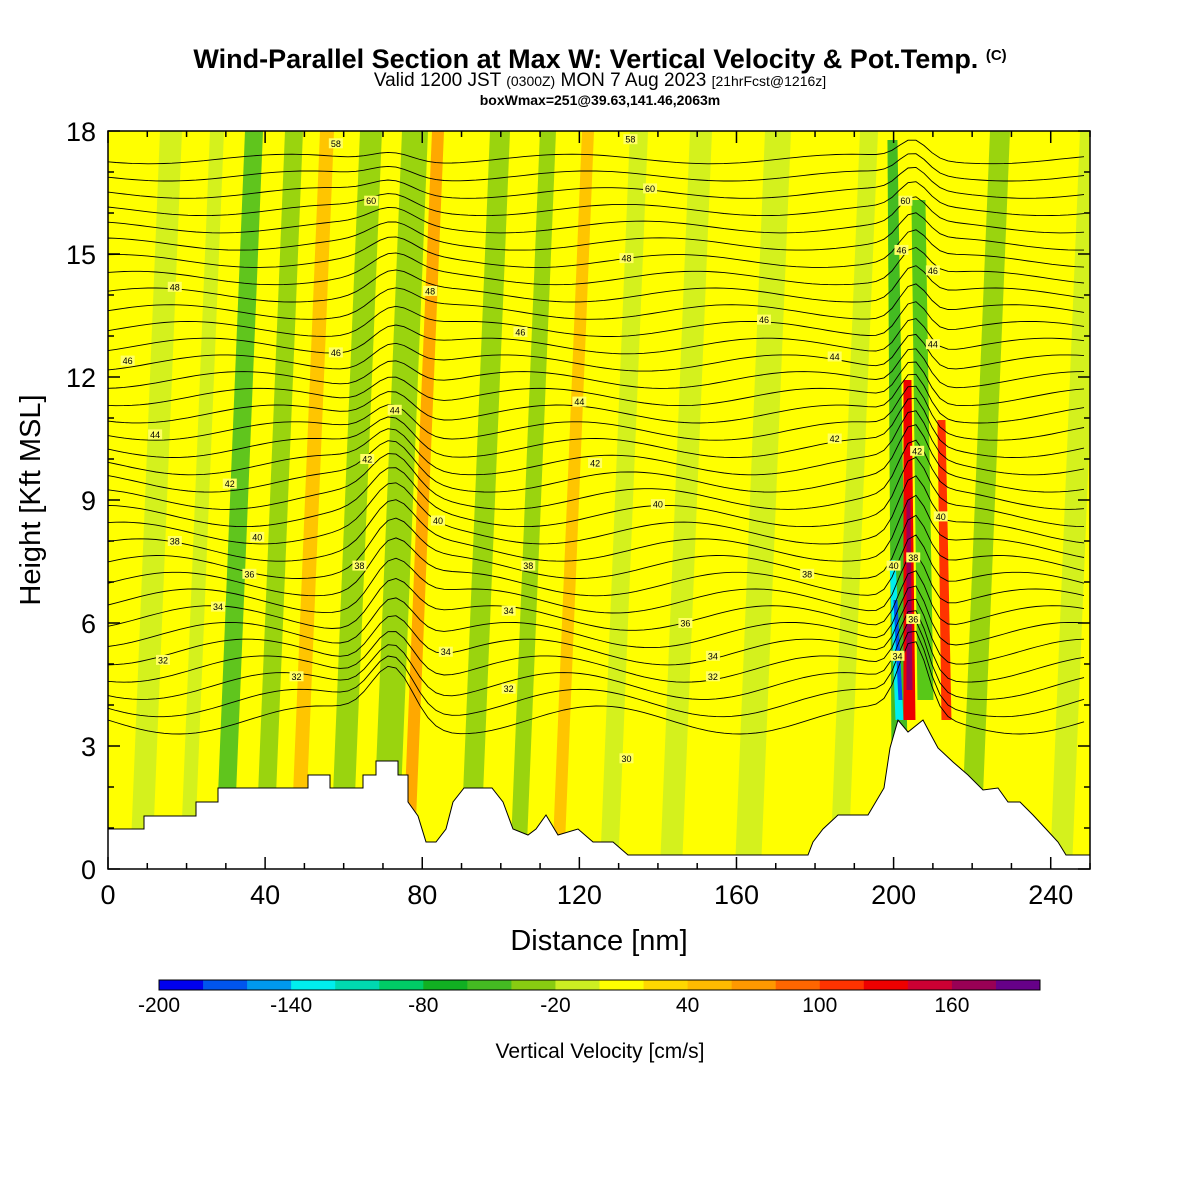 Image resolution: width=1200 pixels, height=1200 pixels. I want to click on subtitle-utc: (0300Z), so click(531, 81).